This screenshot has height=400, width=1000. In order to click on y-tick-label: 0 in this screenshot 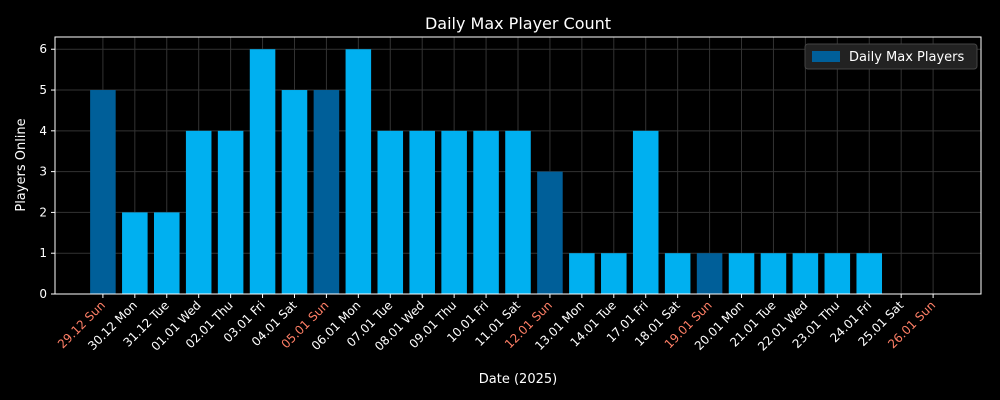, I will do `click(43, 294)`.